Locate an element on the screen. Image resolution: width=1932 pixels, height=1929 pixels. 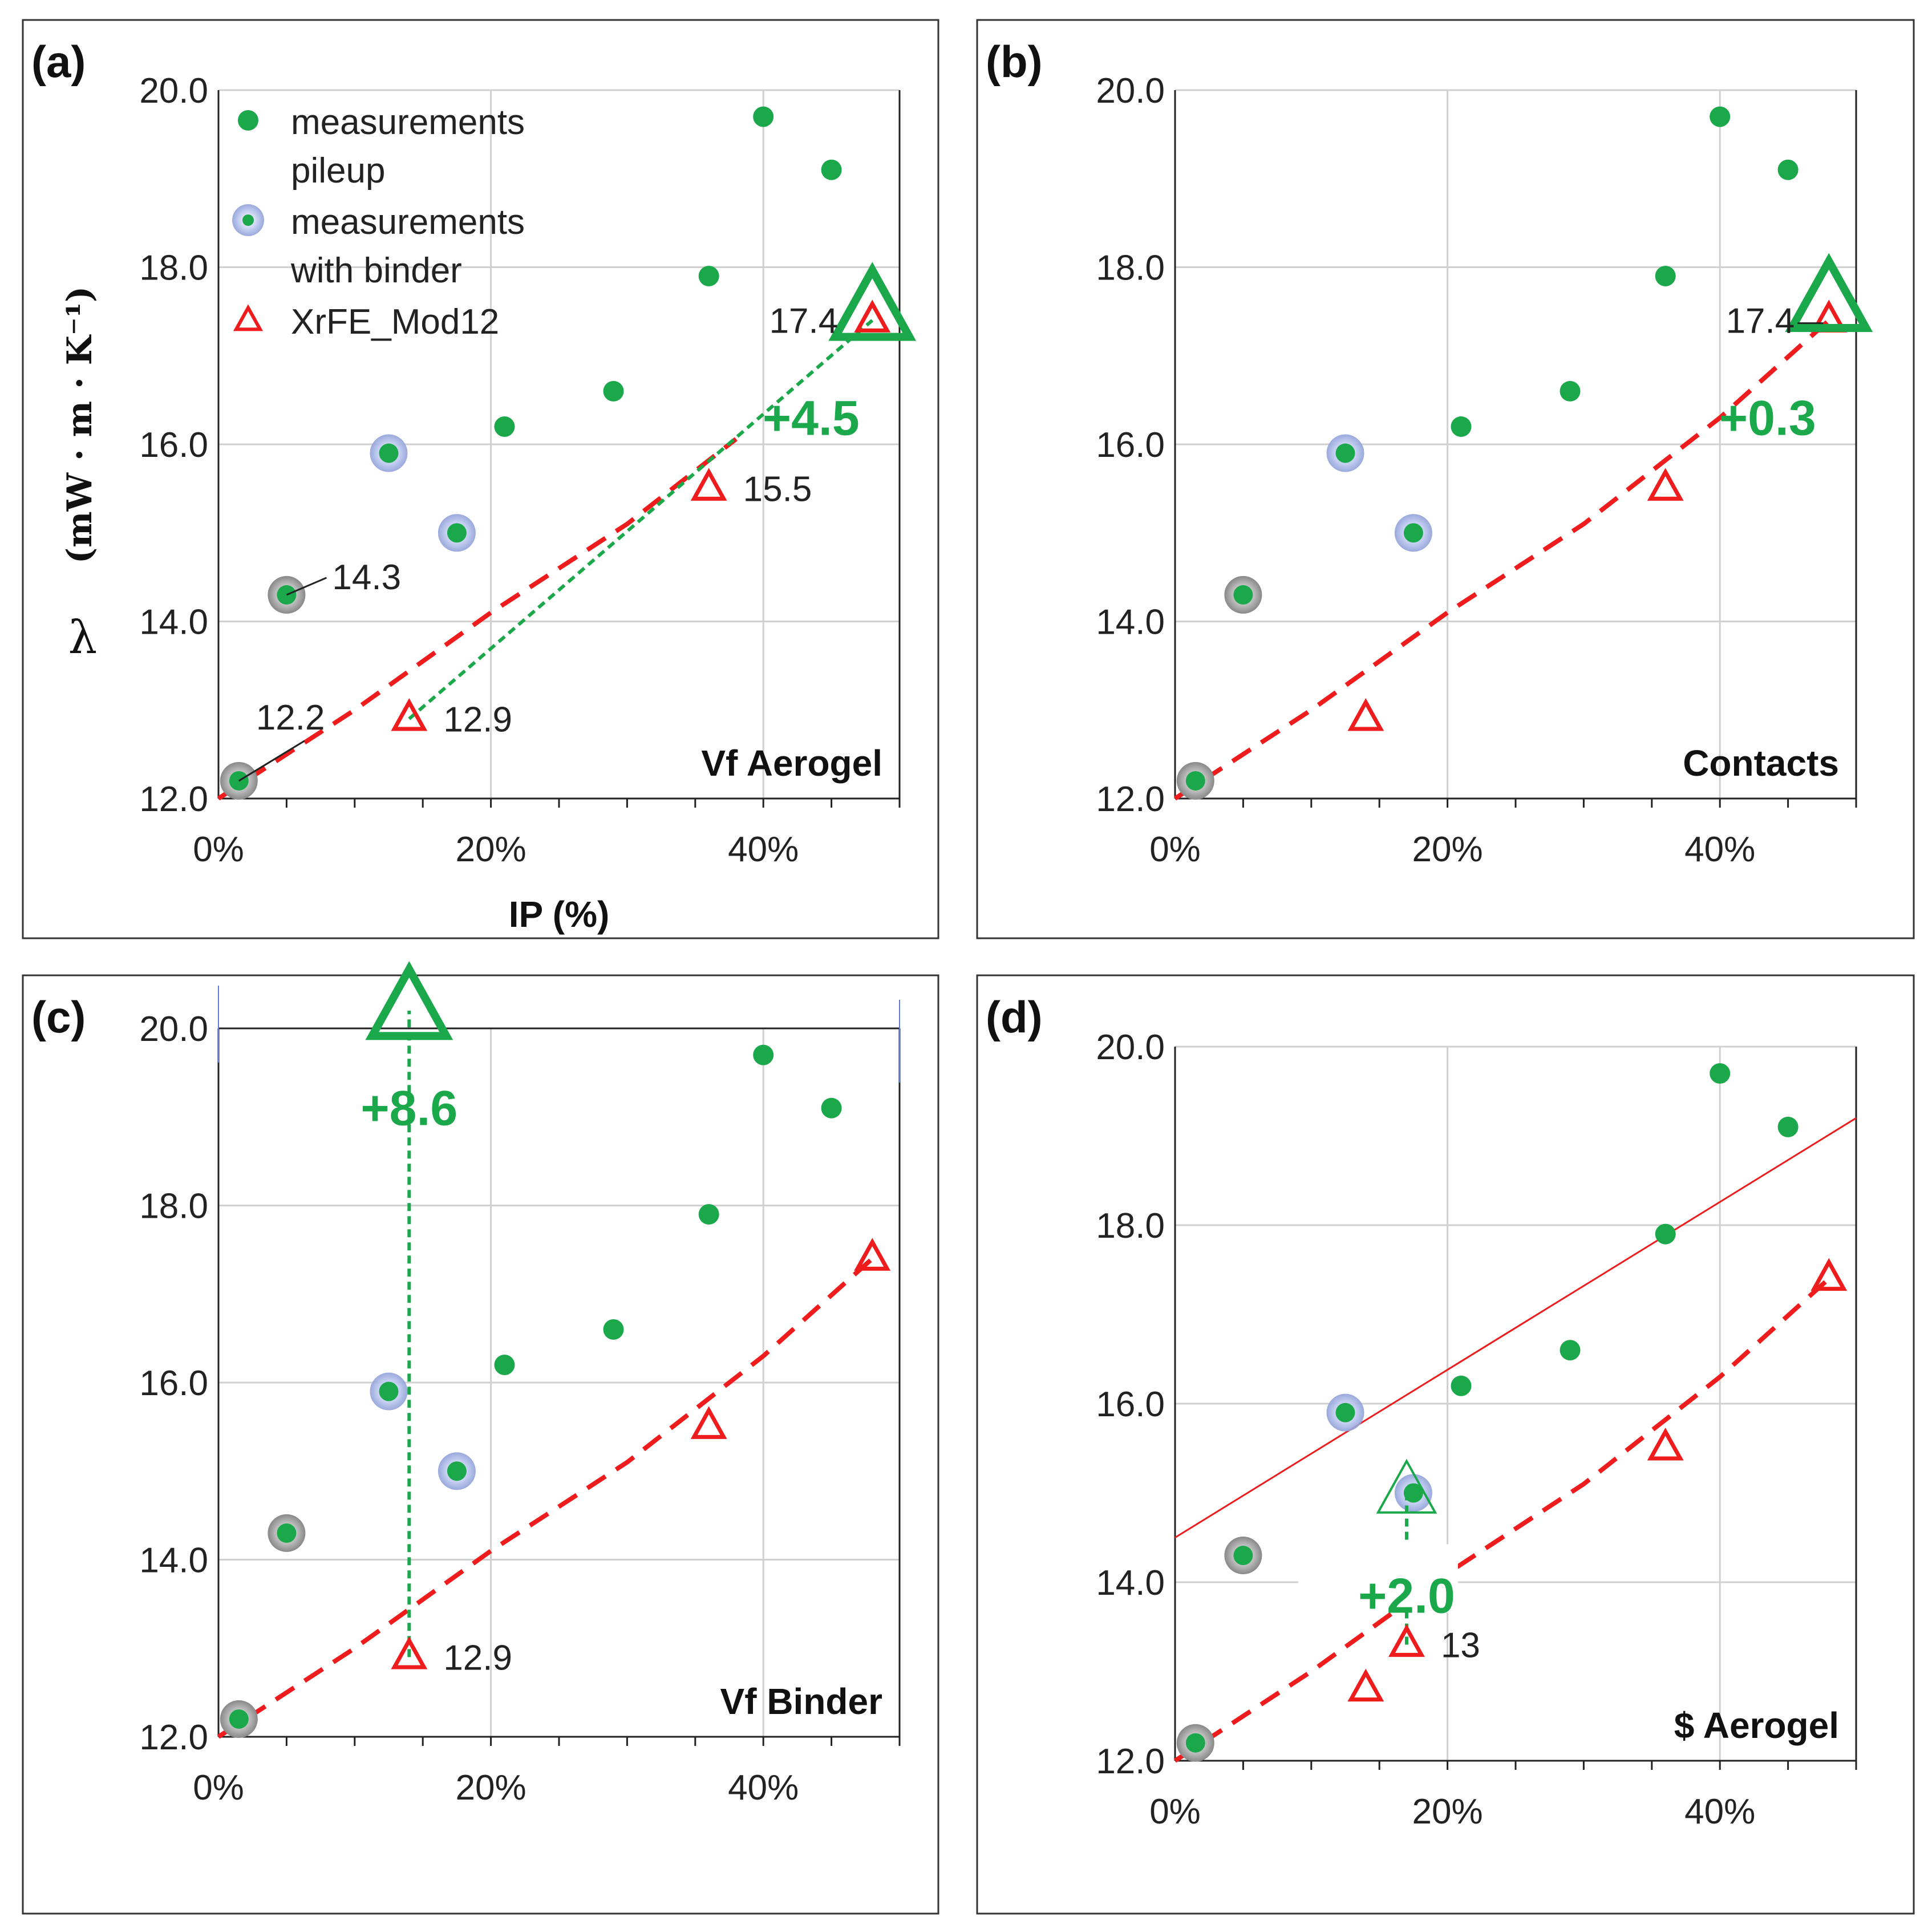
x-axis-title: IP (%) is located at coordinates (559, 914).